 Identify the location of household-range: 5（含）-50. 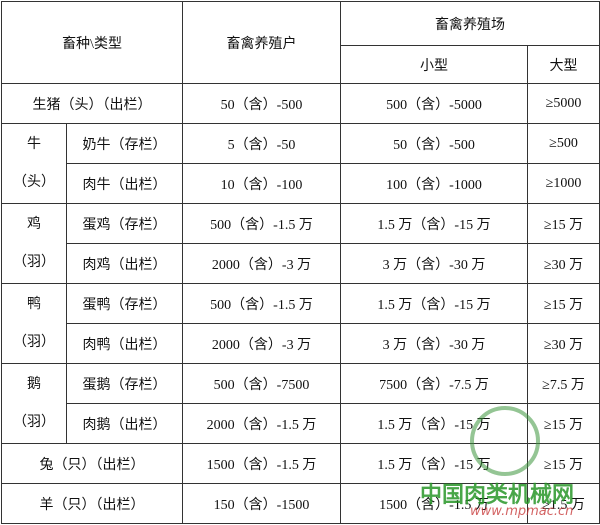
(262, 143).